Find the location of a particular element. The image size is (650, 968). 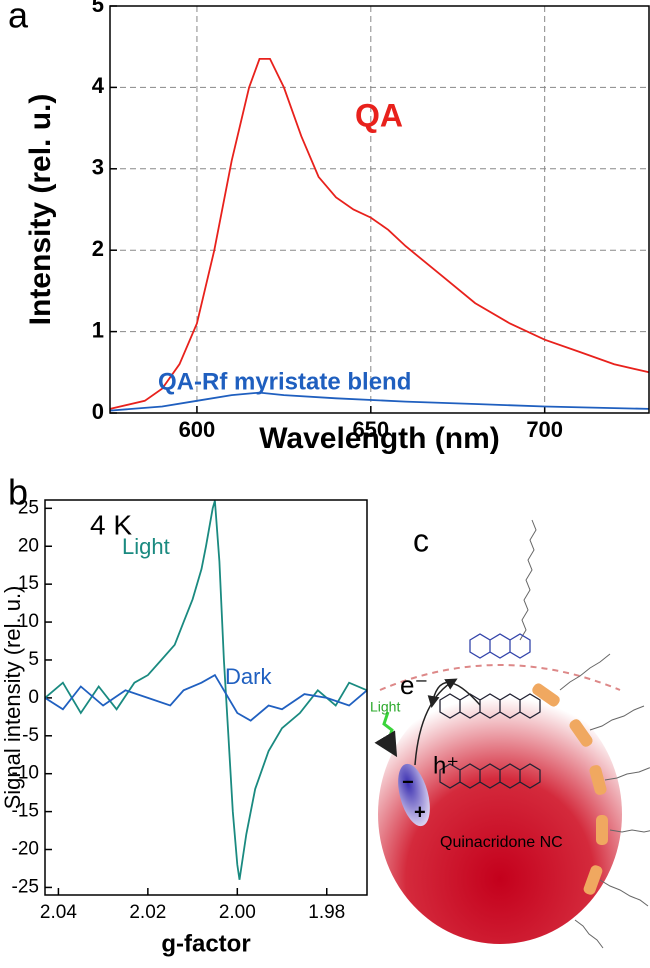

series-label: Light is located at coordinates (146, 546).